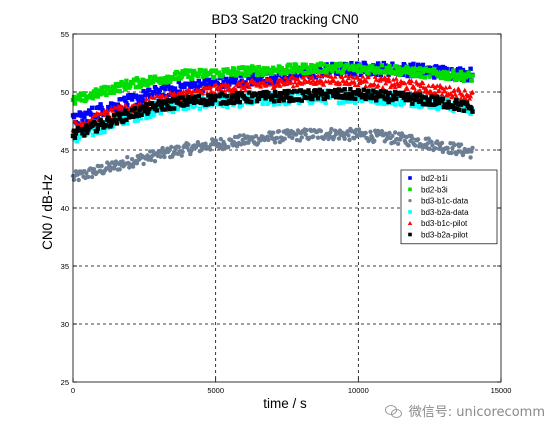 The height and width of the screenshot is (430, 553). I want to click on x-tick-label: 15000, so click(501, 390).